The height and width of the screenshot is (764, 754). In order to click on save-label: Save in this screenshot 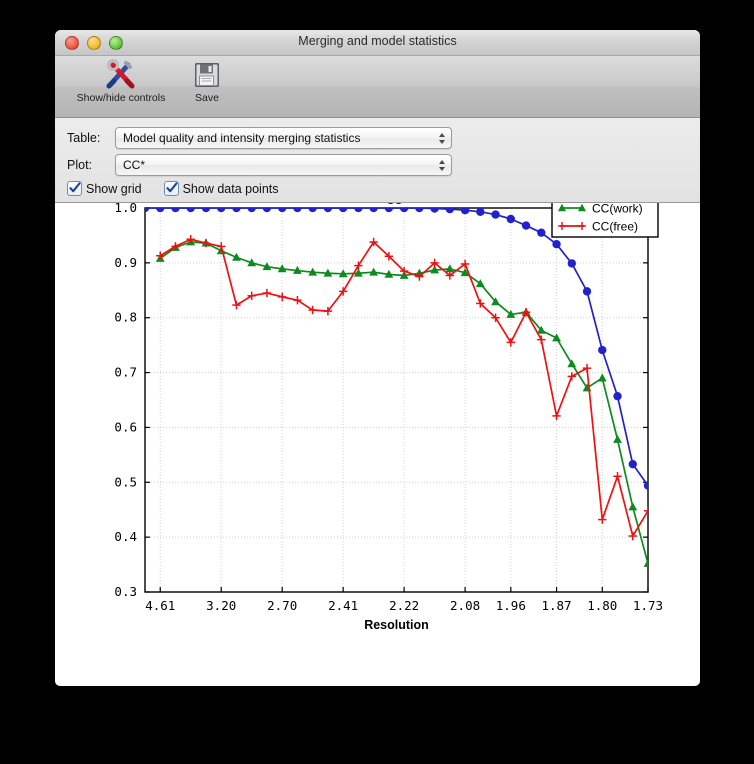, I will do `click(207, 98)`.